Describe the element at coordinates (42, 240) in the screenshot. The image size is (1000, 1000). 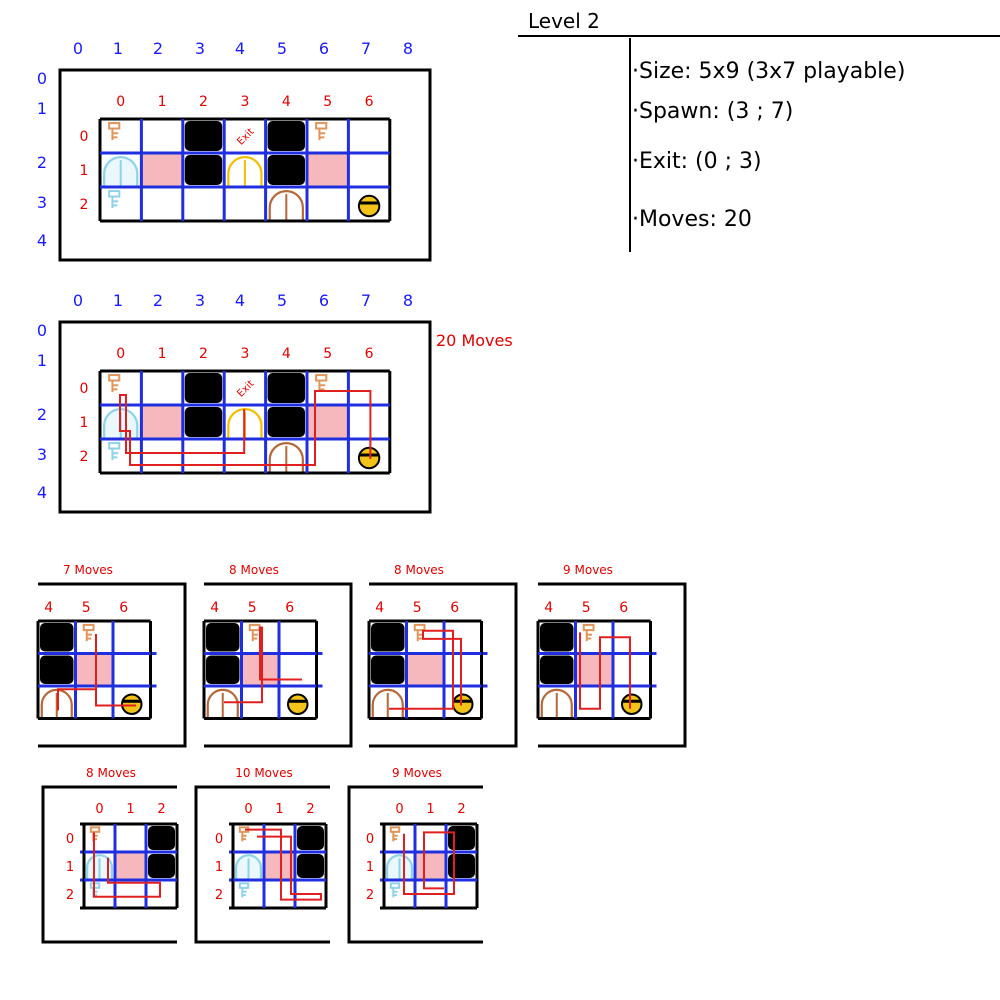
I see `outer-row-label: 4` at that location.